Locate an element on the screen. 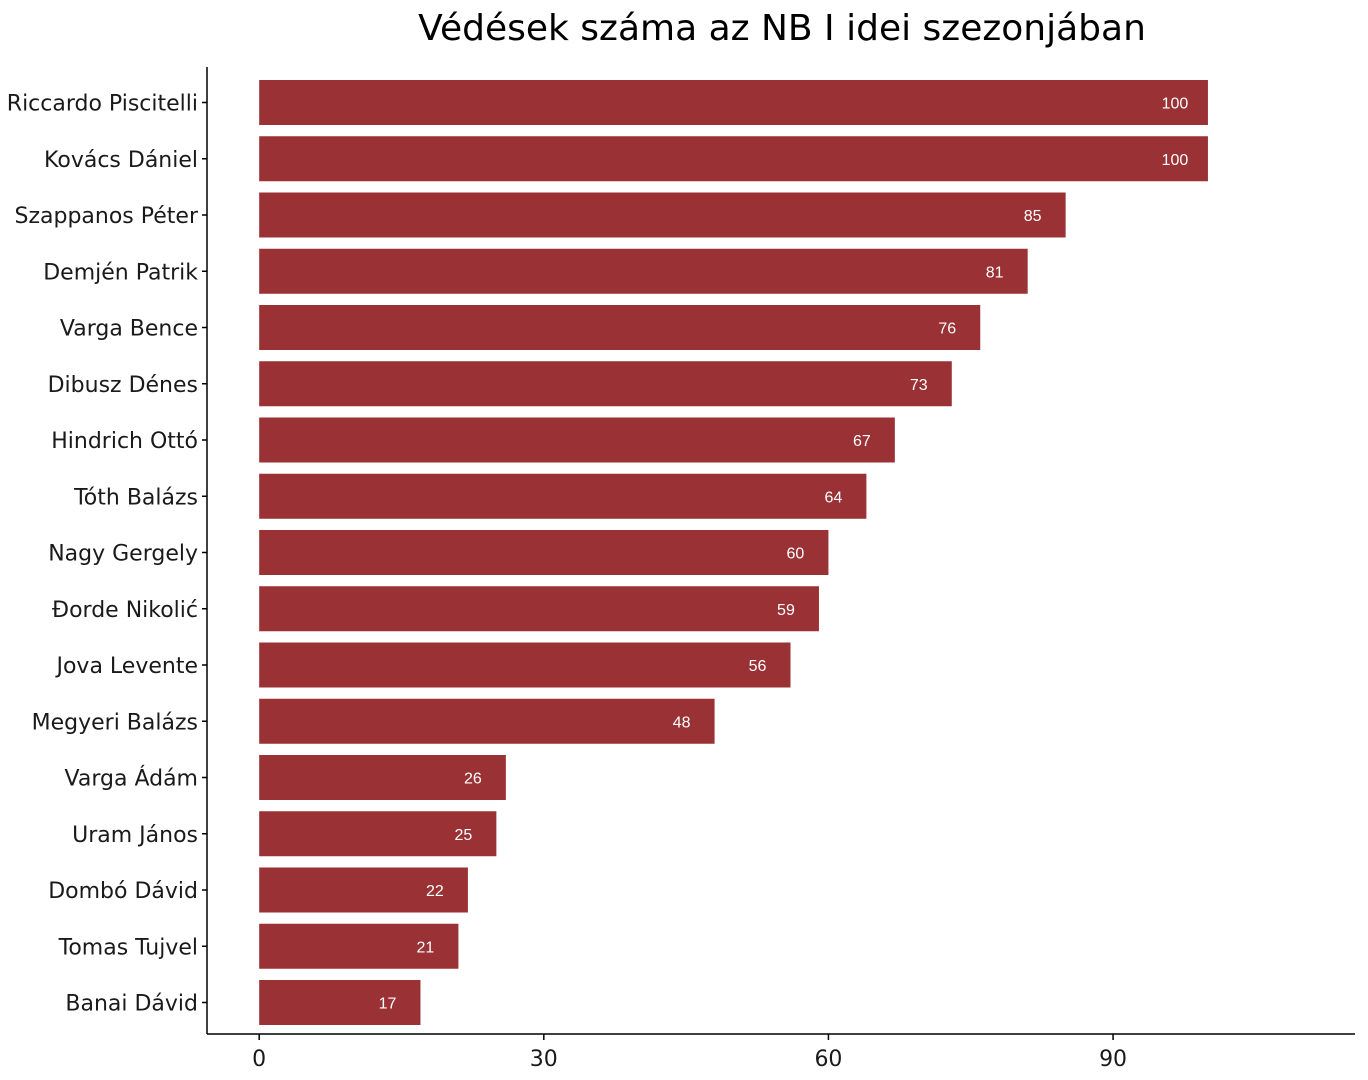 Image resolution: width=1368 pixels, height=1080 pixels. category-label: Riccardo Piscitelli is located at coordinates (102, 104).